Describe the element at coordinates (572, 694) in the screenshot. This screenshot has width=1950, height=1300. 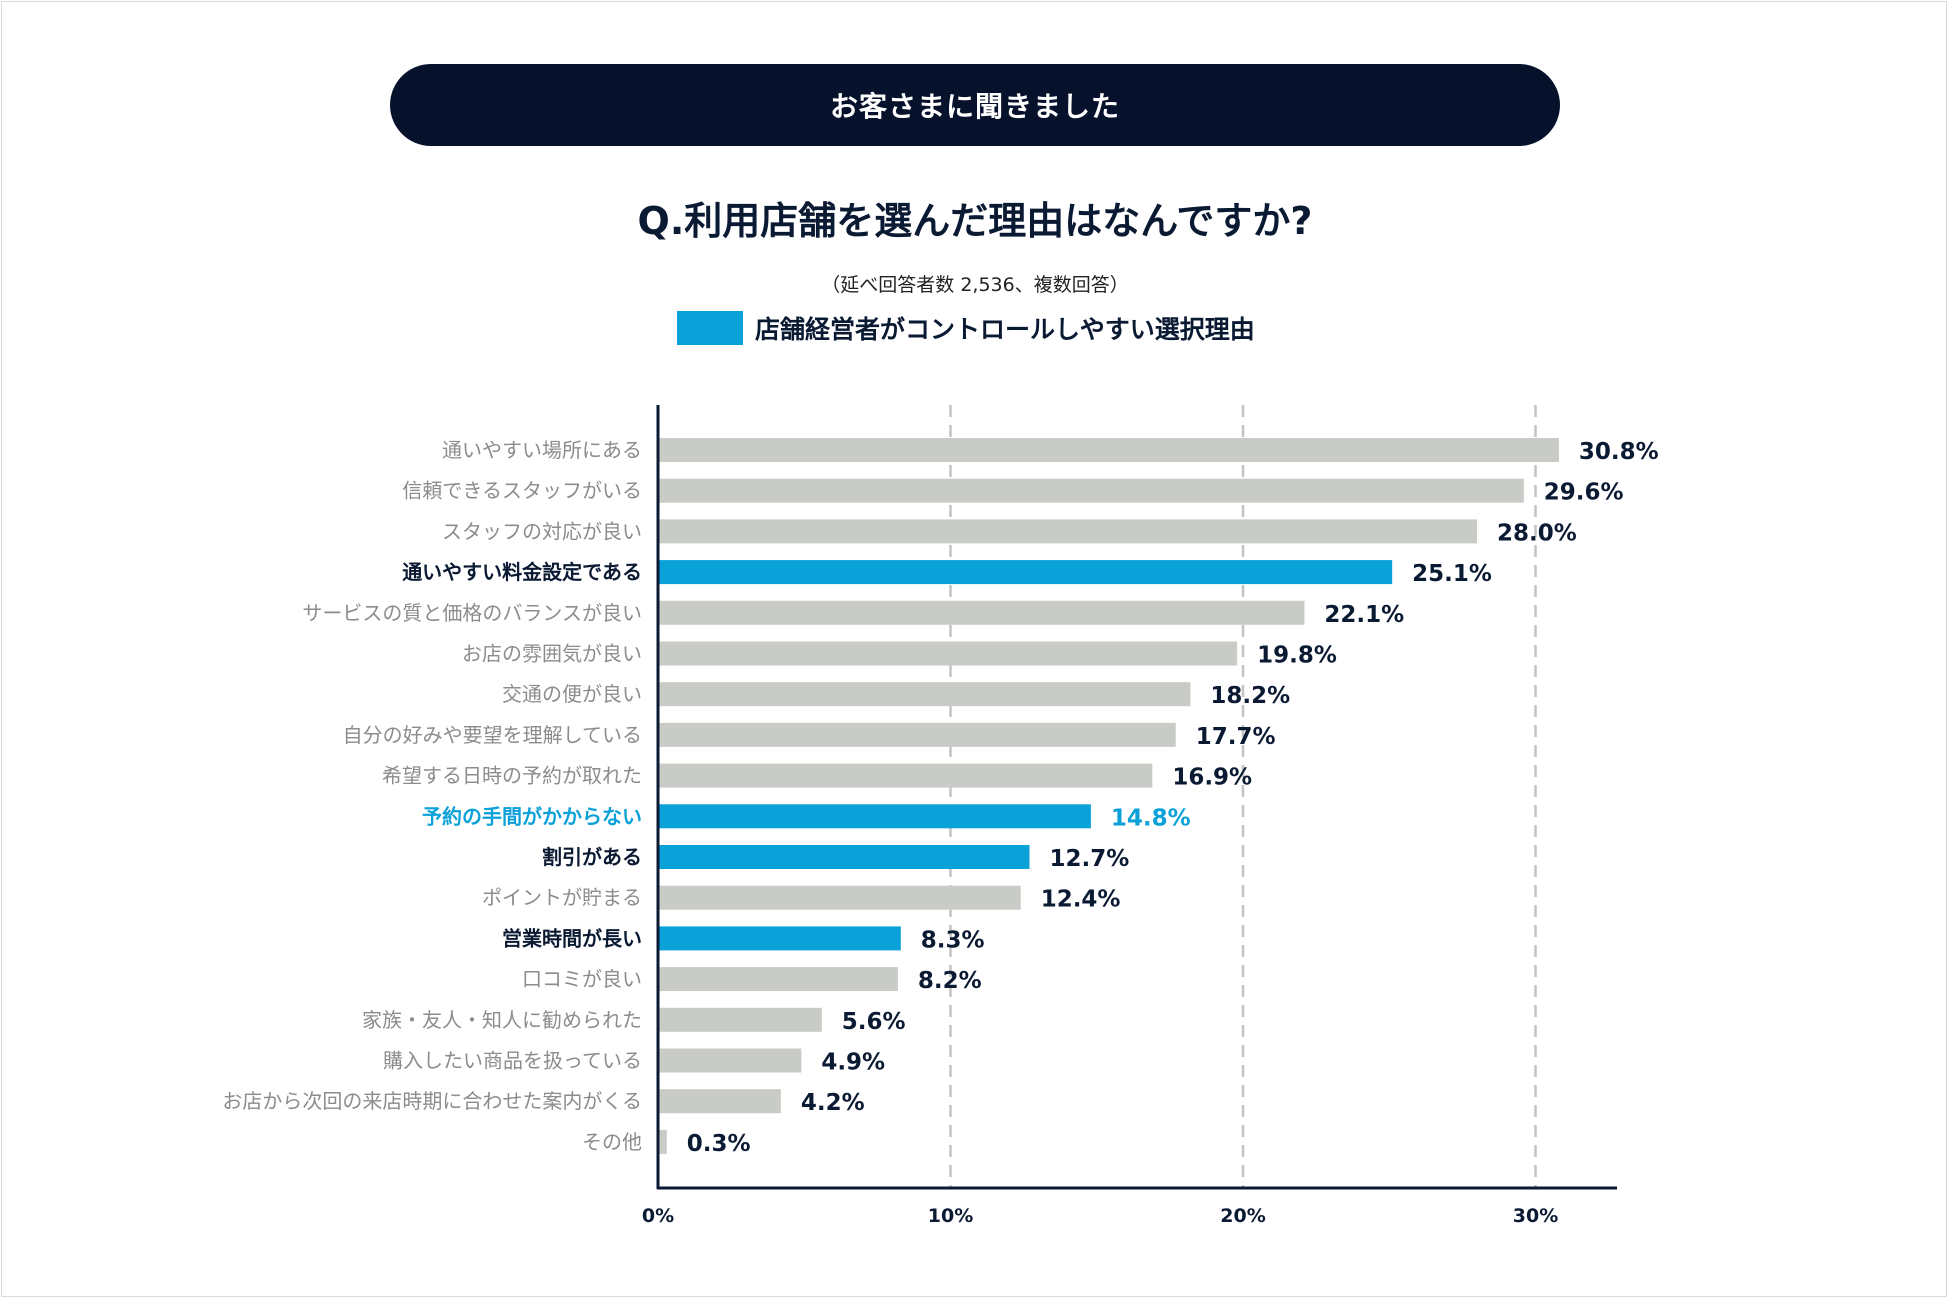
I see `category-label: 交通の便が良い` at that location.